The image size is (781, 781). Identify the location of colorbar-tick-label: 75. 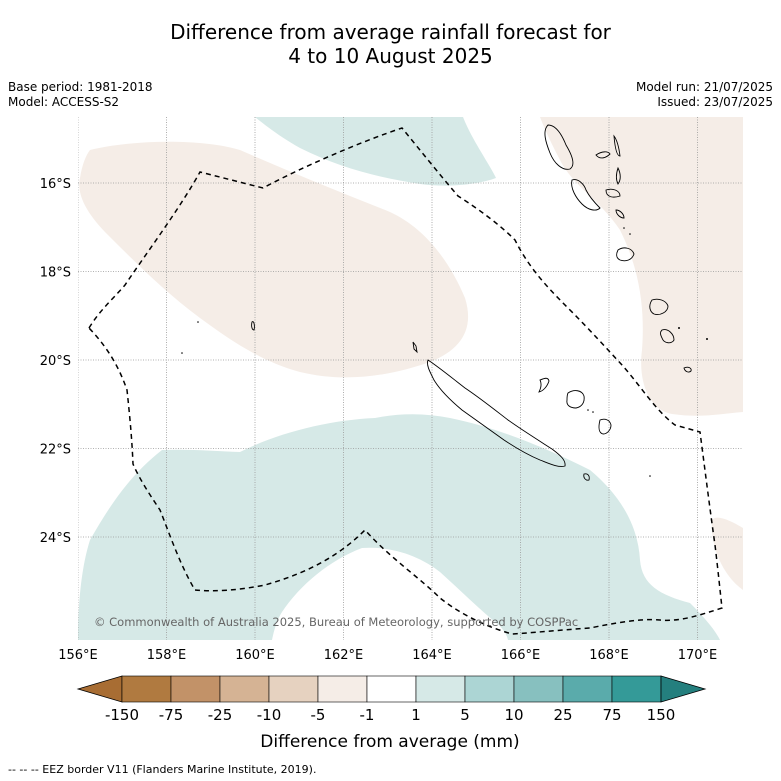
(611, 715).